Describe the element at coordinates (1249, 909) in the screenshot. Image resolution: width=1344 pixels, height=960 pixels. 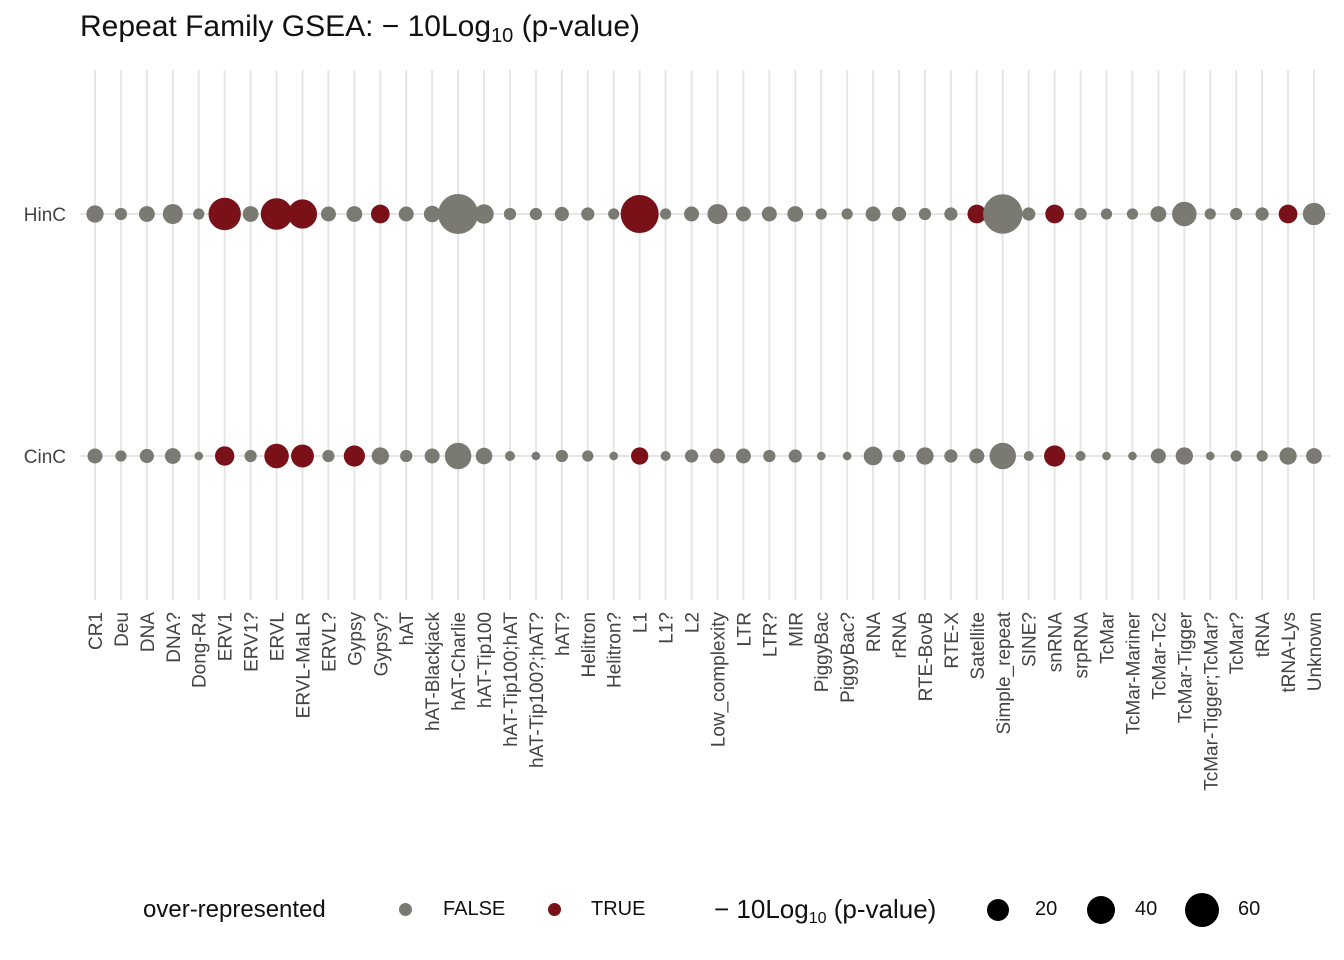
I see `size-legend-label-60: 60` at that location.